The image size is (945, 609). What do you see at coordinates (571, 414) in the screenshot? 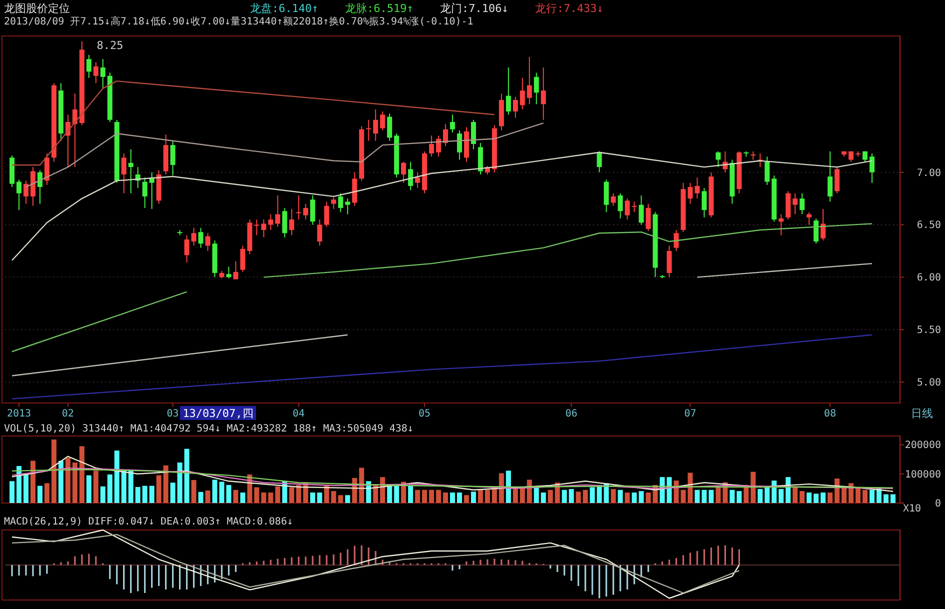
I see `x-tick-label: 06` at bounding box center [571, 414].